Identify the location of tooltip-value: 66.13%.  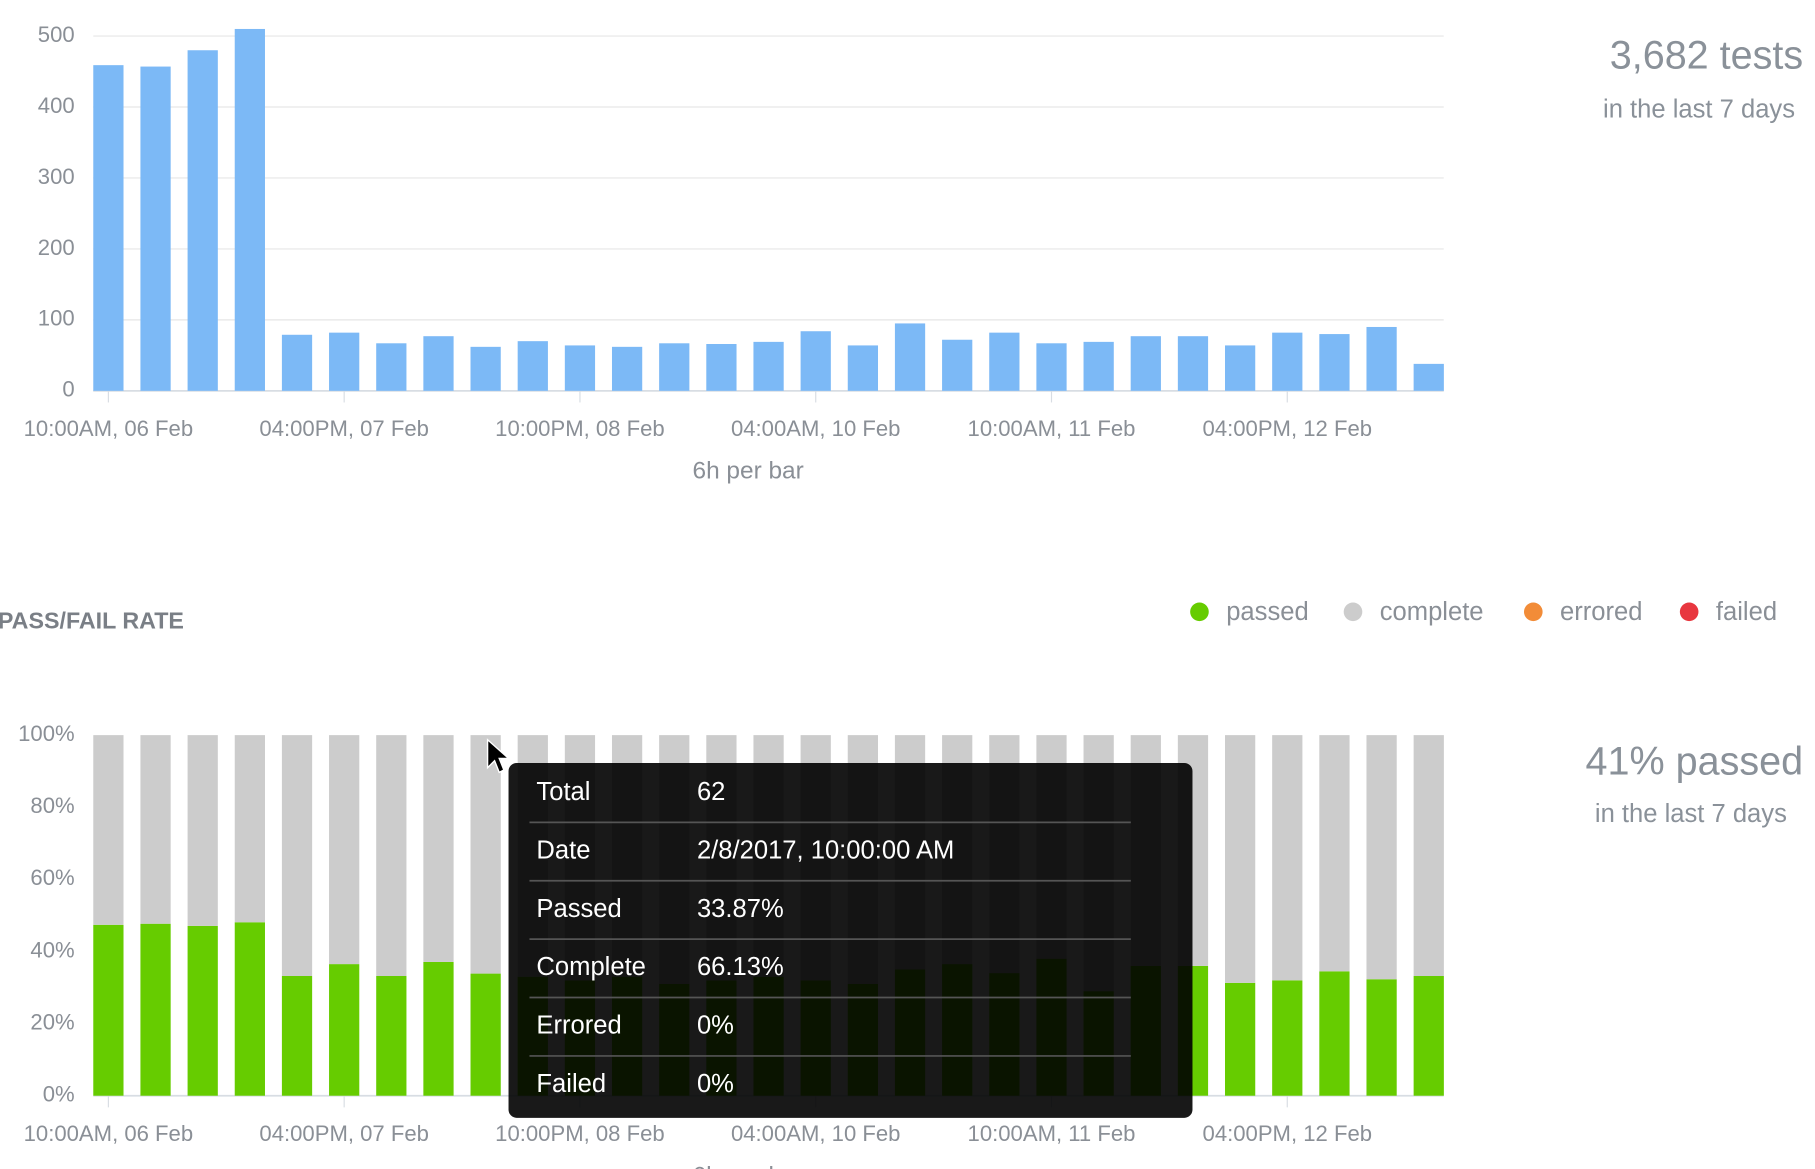
(740, 967).